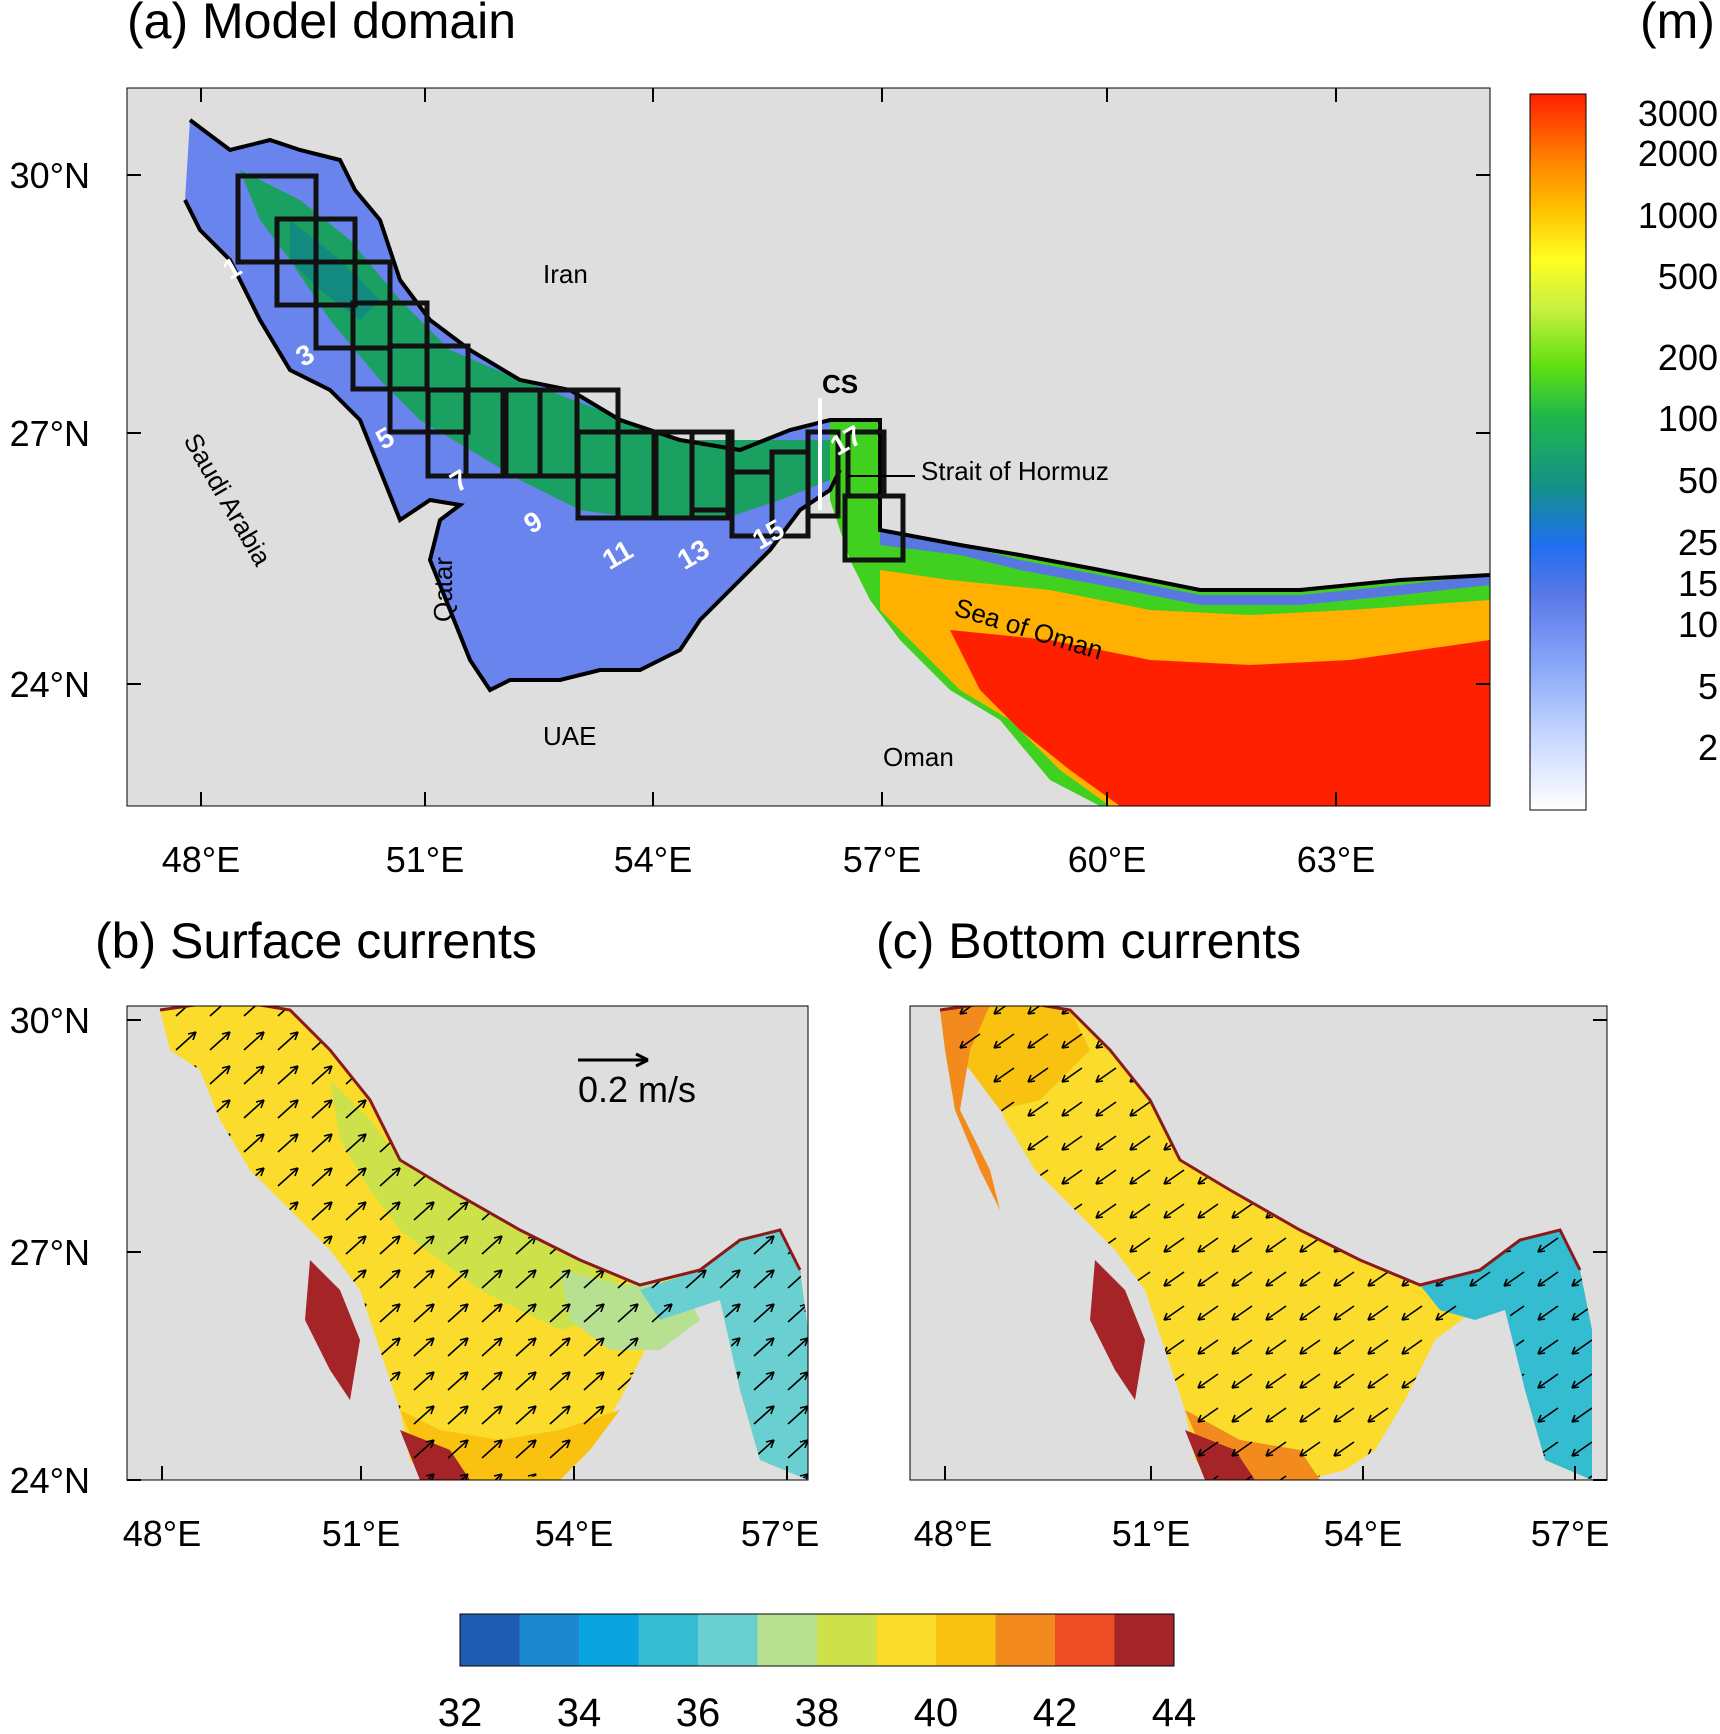 This screenshot has height=1734, width=1720. What do you see at coordinates (322, 24) in the screenshot?
I see `panel-a-title: (a) Model domain` at bounding box center [322, 24].